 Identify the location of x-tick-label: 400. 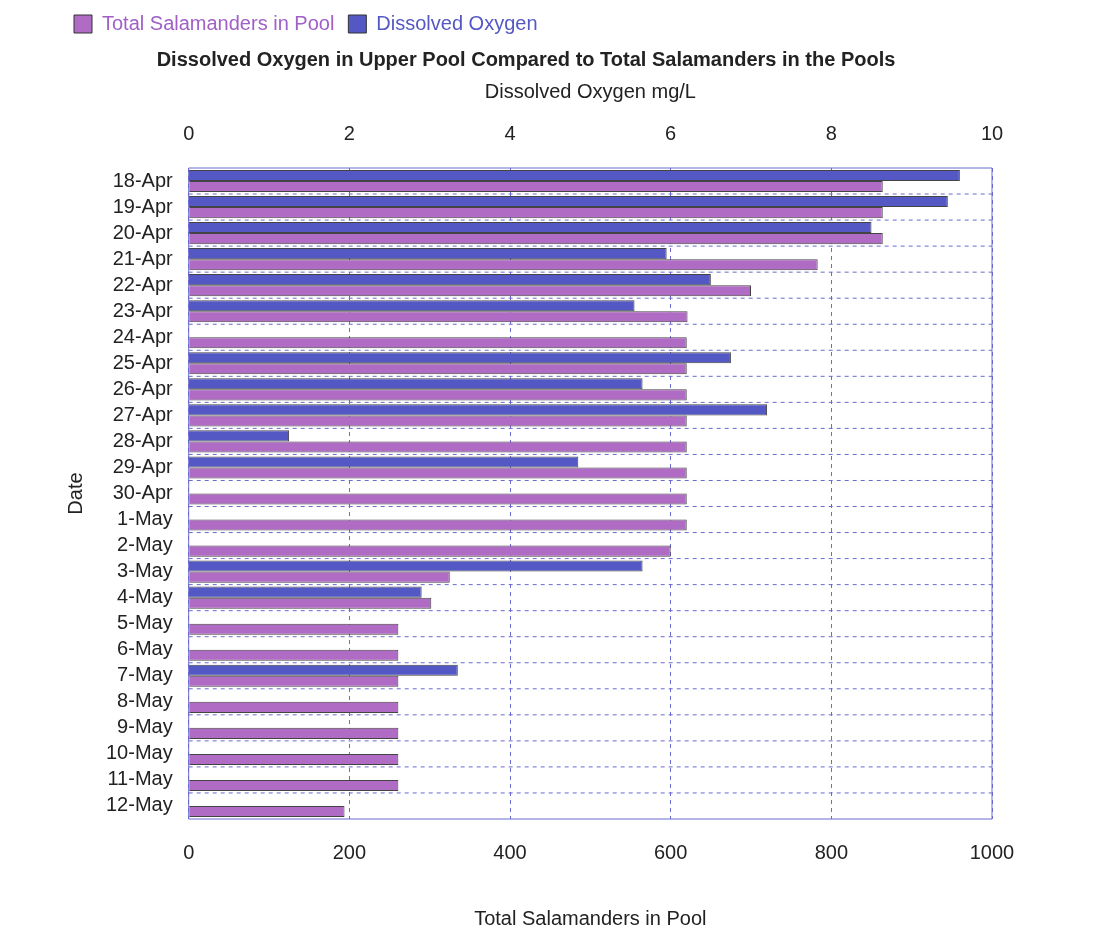
(510, 851).